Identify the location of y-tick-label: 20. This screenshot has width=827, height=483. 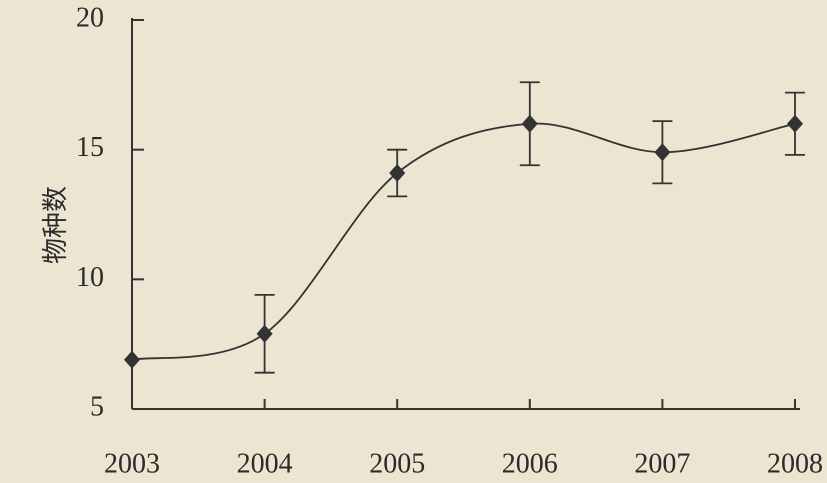
(90, 17).